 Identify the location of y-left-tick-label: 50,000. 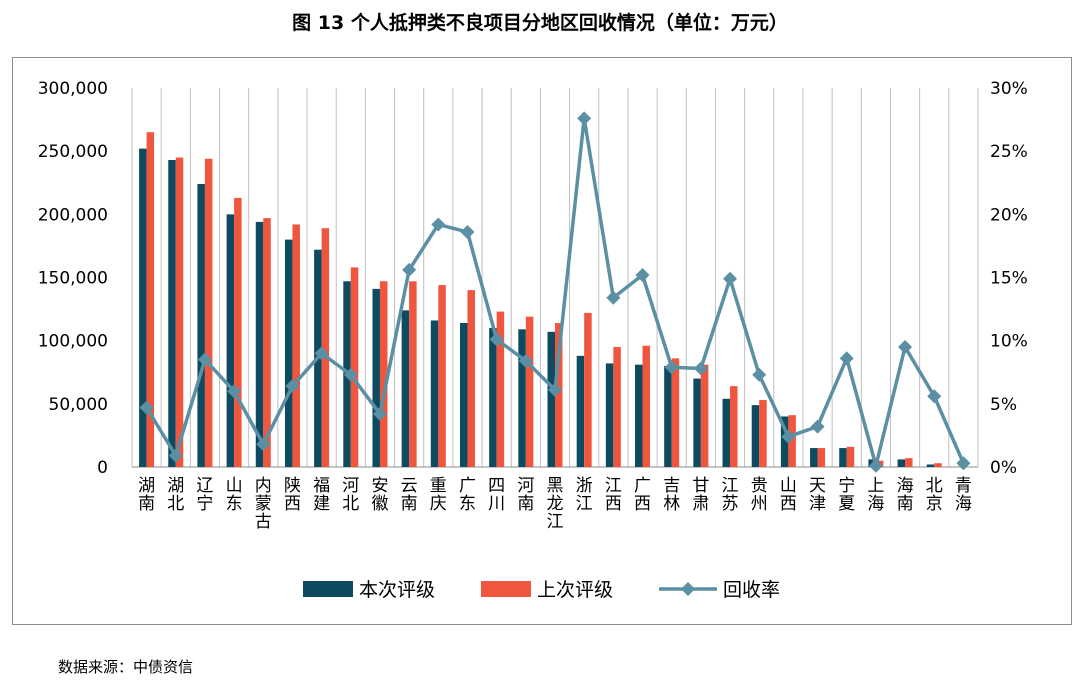
(78, 405).